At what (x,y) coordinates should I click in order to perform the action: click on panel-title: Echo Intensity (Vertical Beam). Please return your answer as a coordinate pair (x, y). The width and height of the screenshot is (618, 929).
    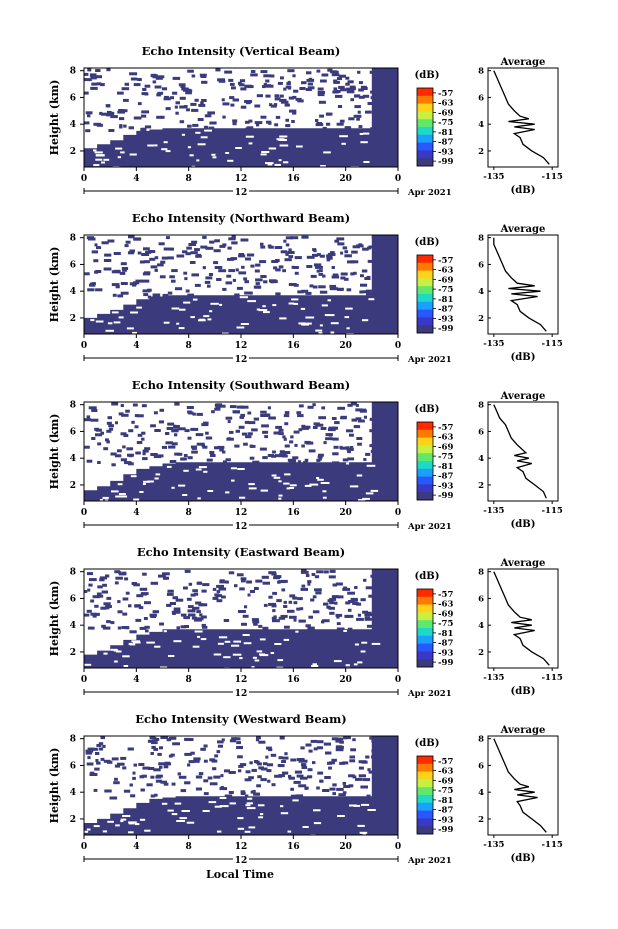
    Looking at the image, I should click on (241, 51).